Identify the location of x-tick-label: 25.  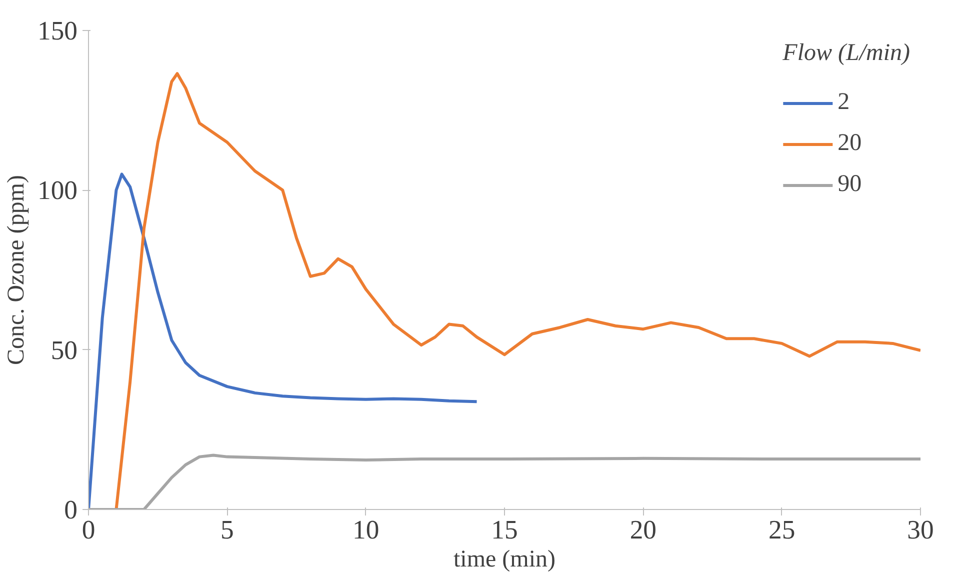
(782, 529).